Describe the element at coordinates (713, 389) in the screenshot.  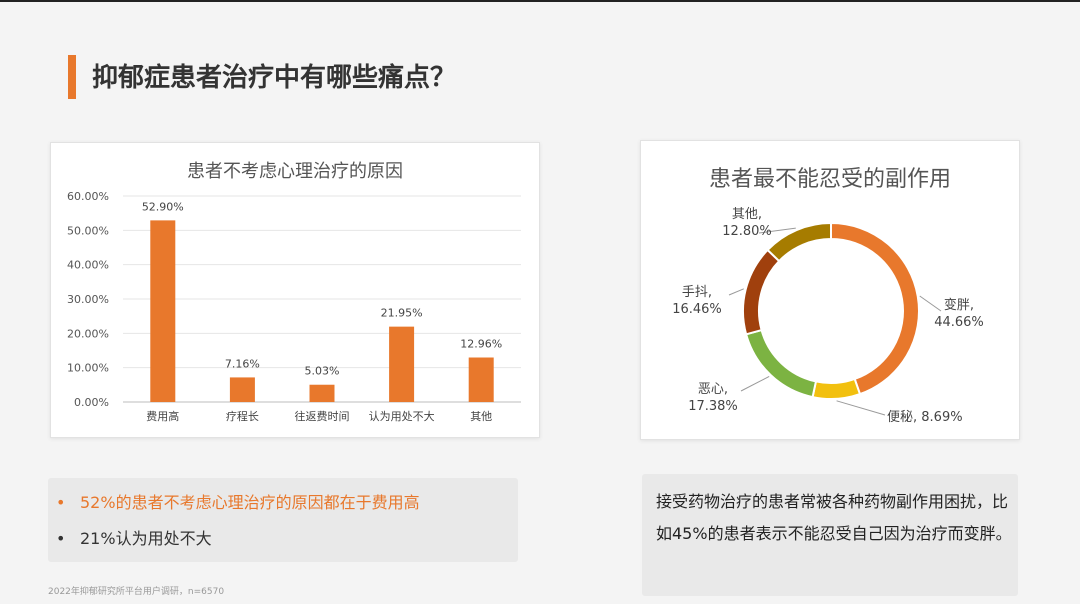
I see `slice-label: 恶心,` at that location.